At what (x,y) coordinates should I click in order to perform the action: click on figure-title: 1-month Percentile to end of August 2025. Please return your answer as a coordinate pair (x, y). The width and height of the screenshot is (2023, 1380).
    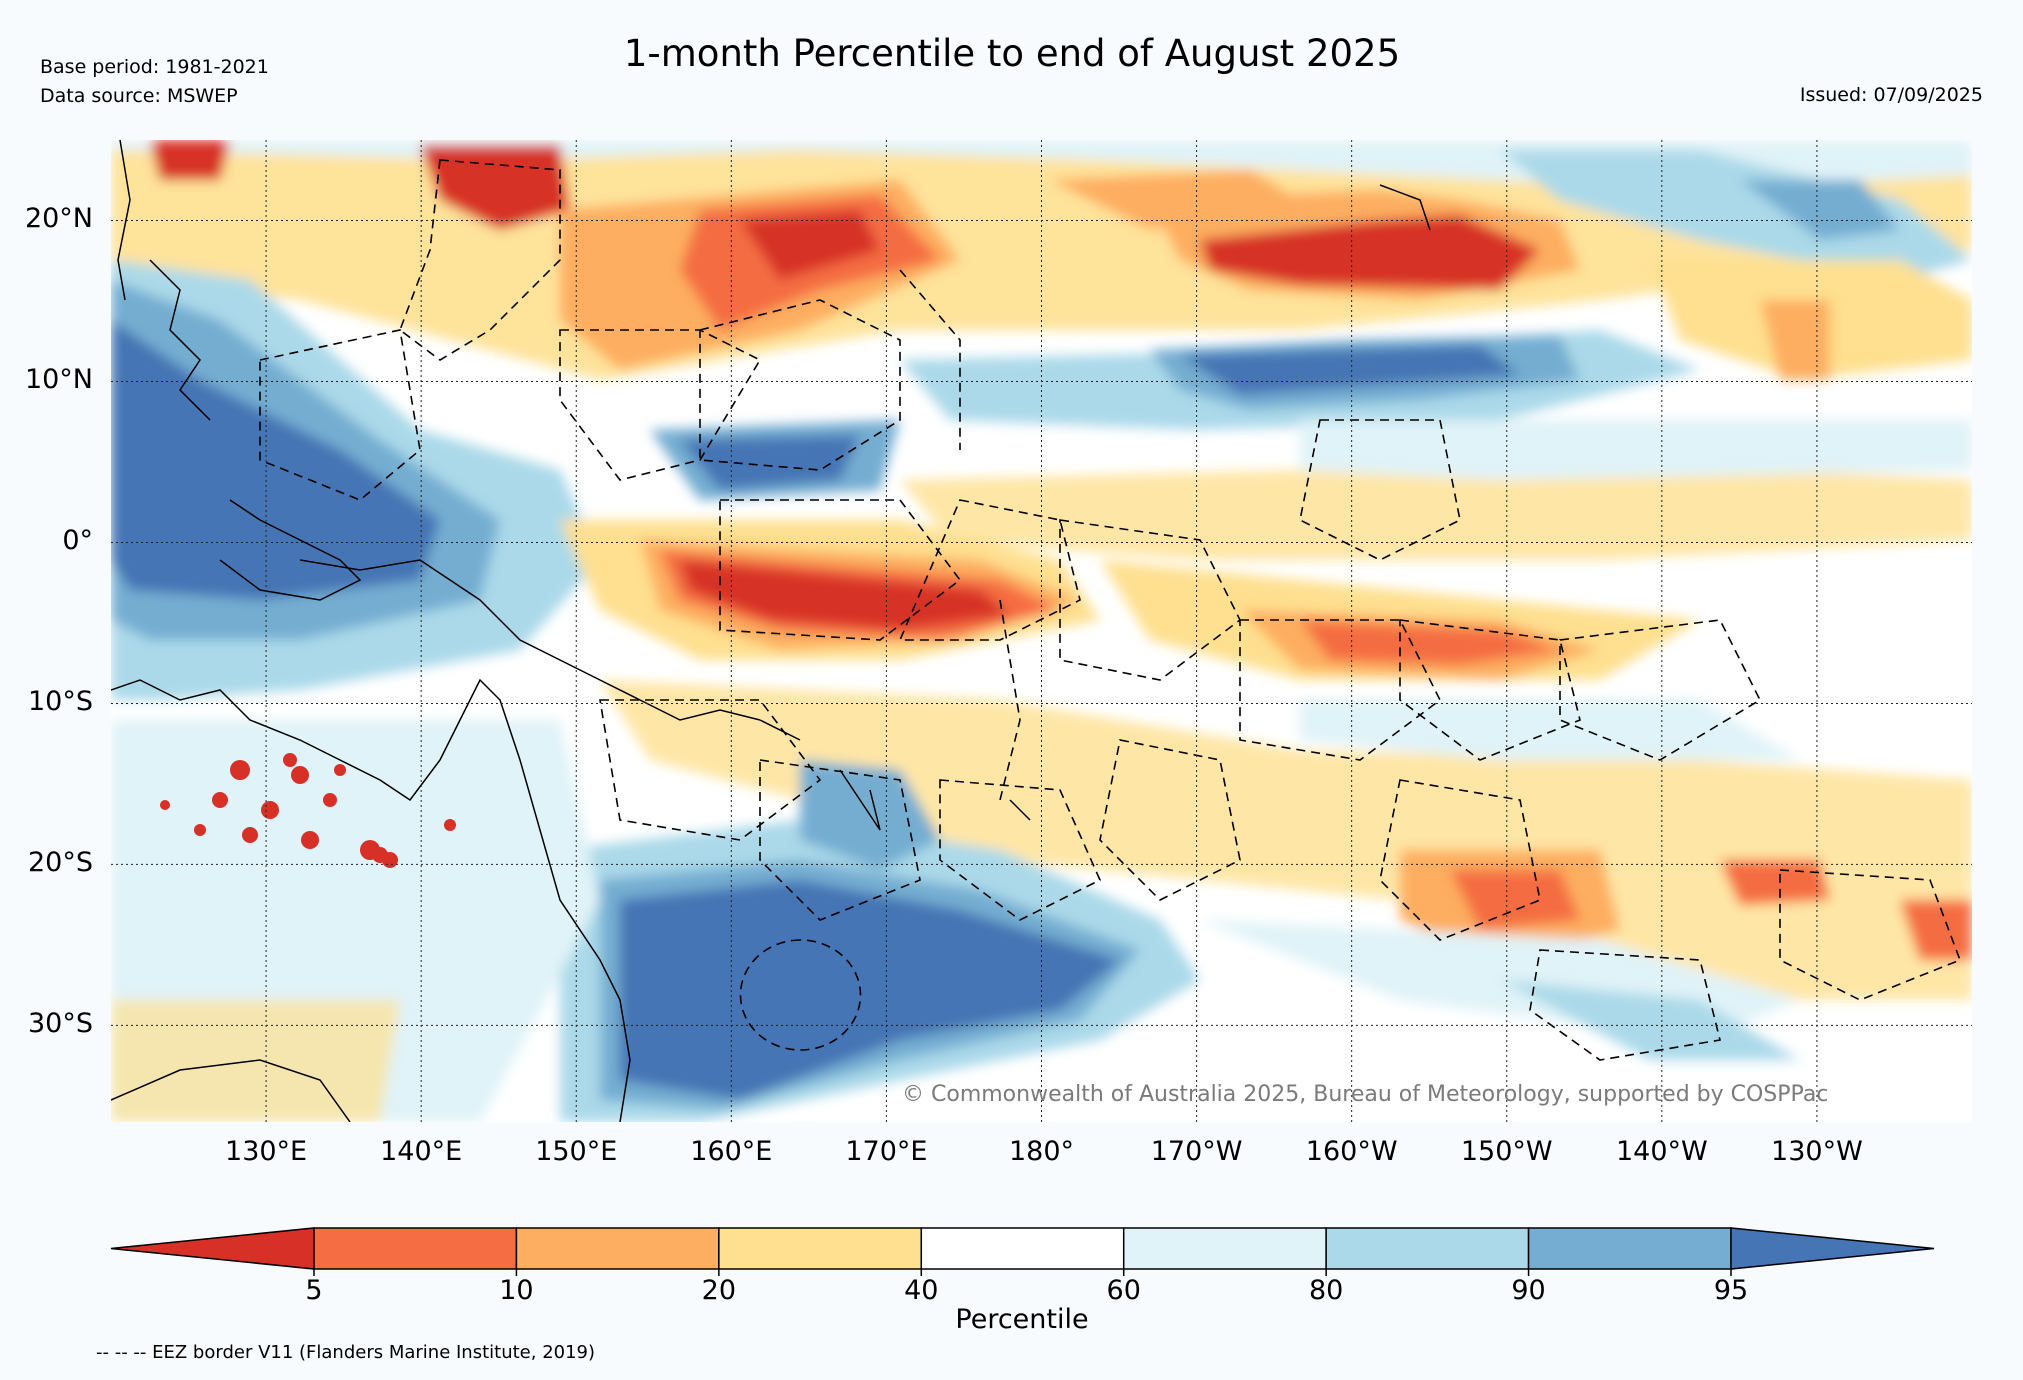
    Looking at the image, I should click on (1012, 53).